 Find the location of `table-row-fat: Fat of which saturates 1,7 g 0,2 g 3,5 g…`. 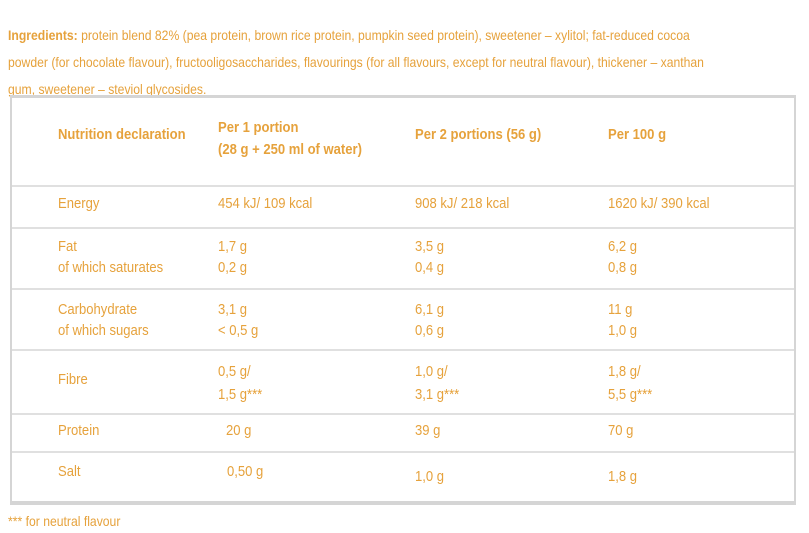

table-row-fat: Fat of which saturates 1,7 g 0,2 g 3,5 g… is located at coordinates (403, 258).